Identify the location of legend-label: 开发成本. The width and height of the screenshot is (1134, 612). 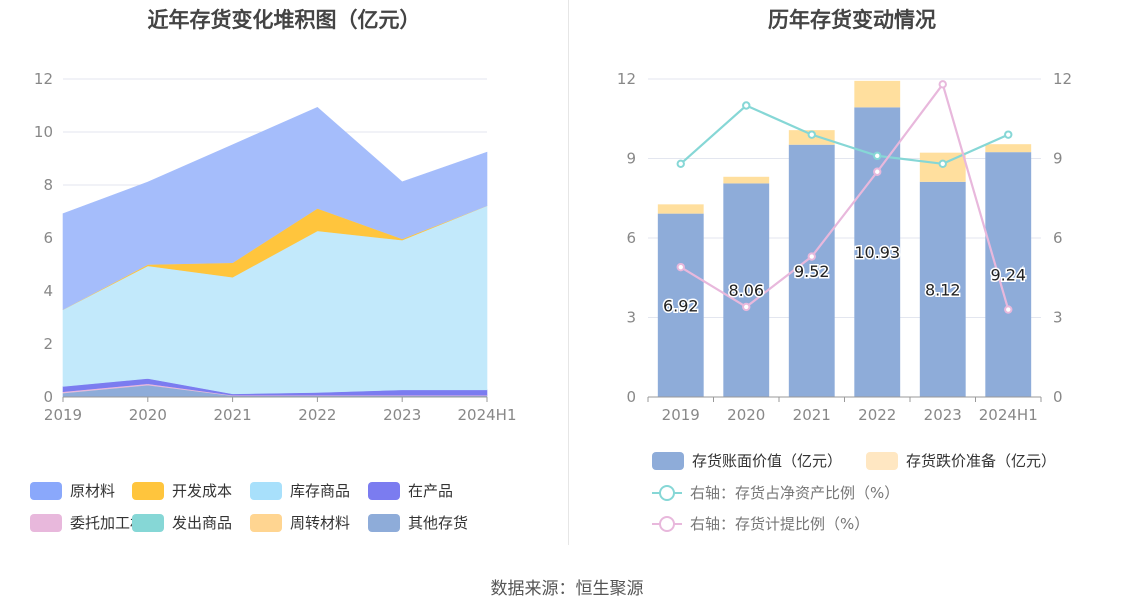
(202, 491).